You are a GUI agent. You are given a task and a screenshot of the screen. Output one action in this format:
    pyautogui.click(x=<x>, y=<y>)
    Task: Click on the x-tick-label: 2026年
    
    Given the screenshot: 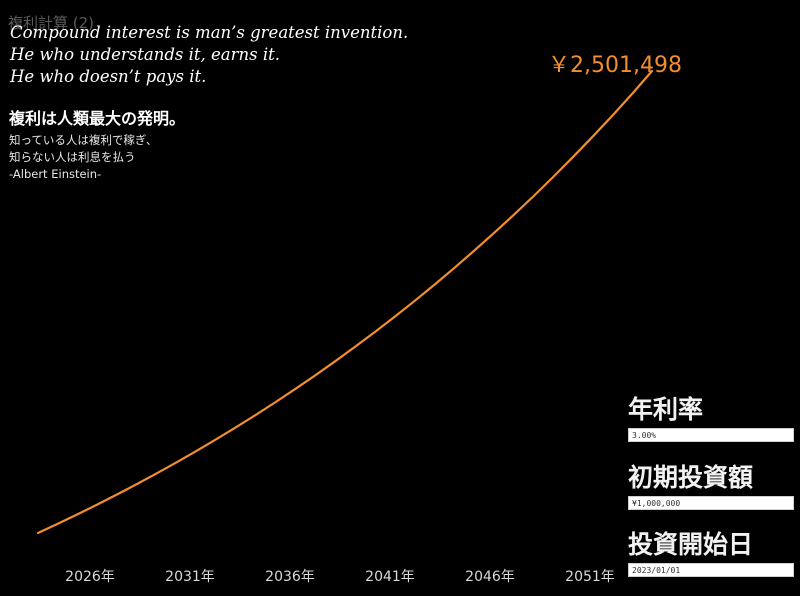 What is the action you would take?
    pyautogui.click(x=90, y=577)
    